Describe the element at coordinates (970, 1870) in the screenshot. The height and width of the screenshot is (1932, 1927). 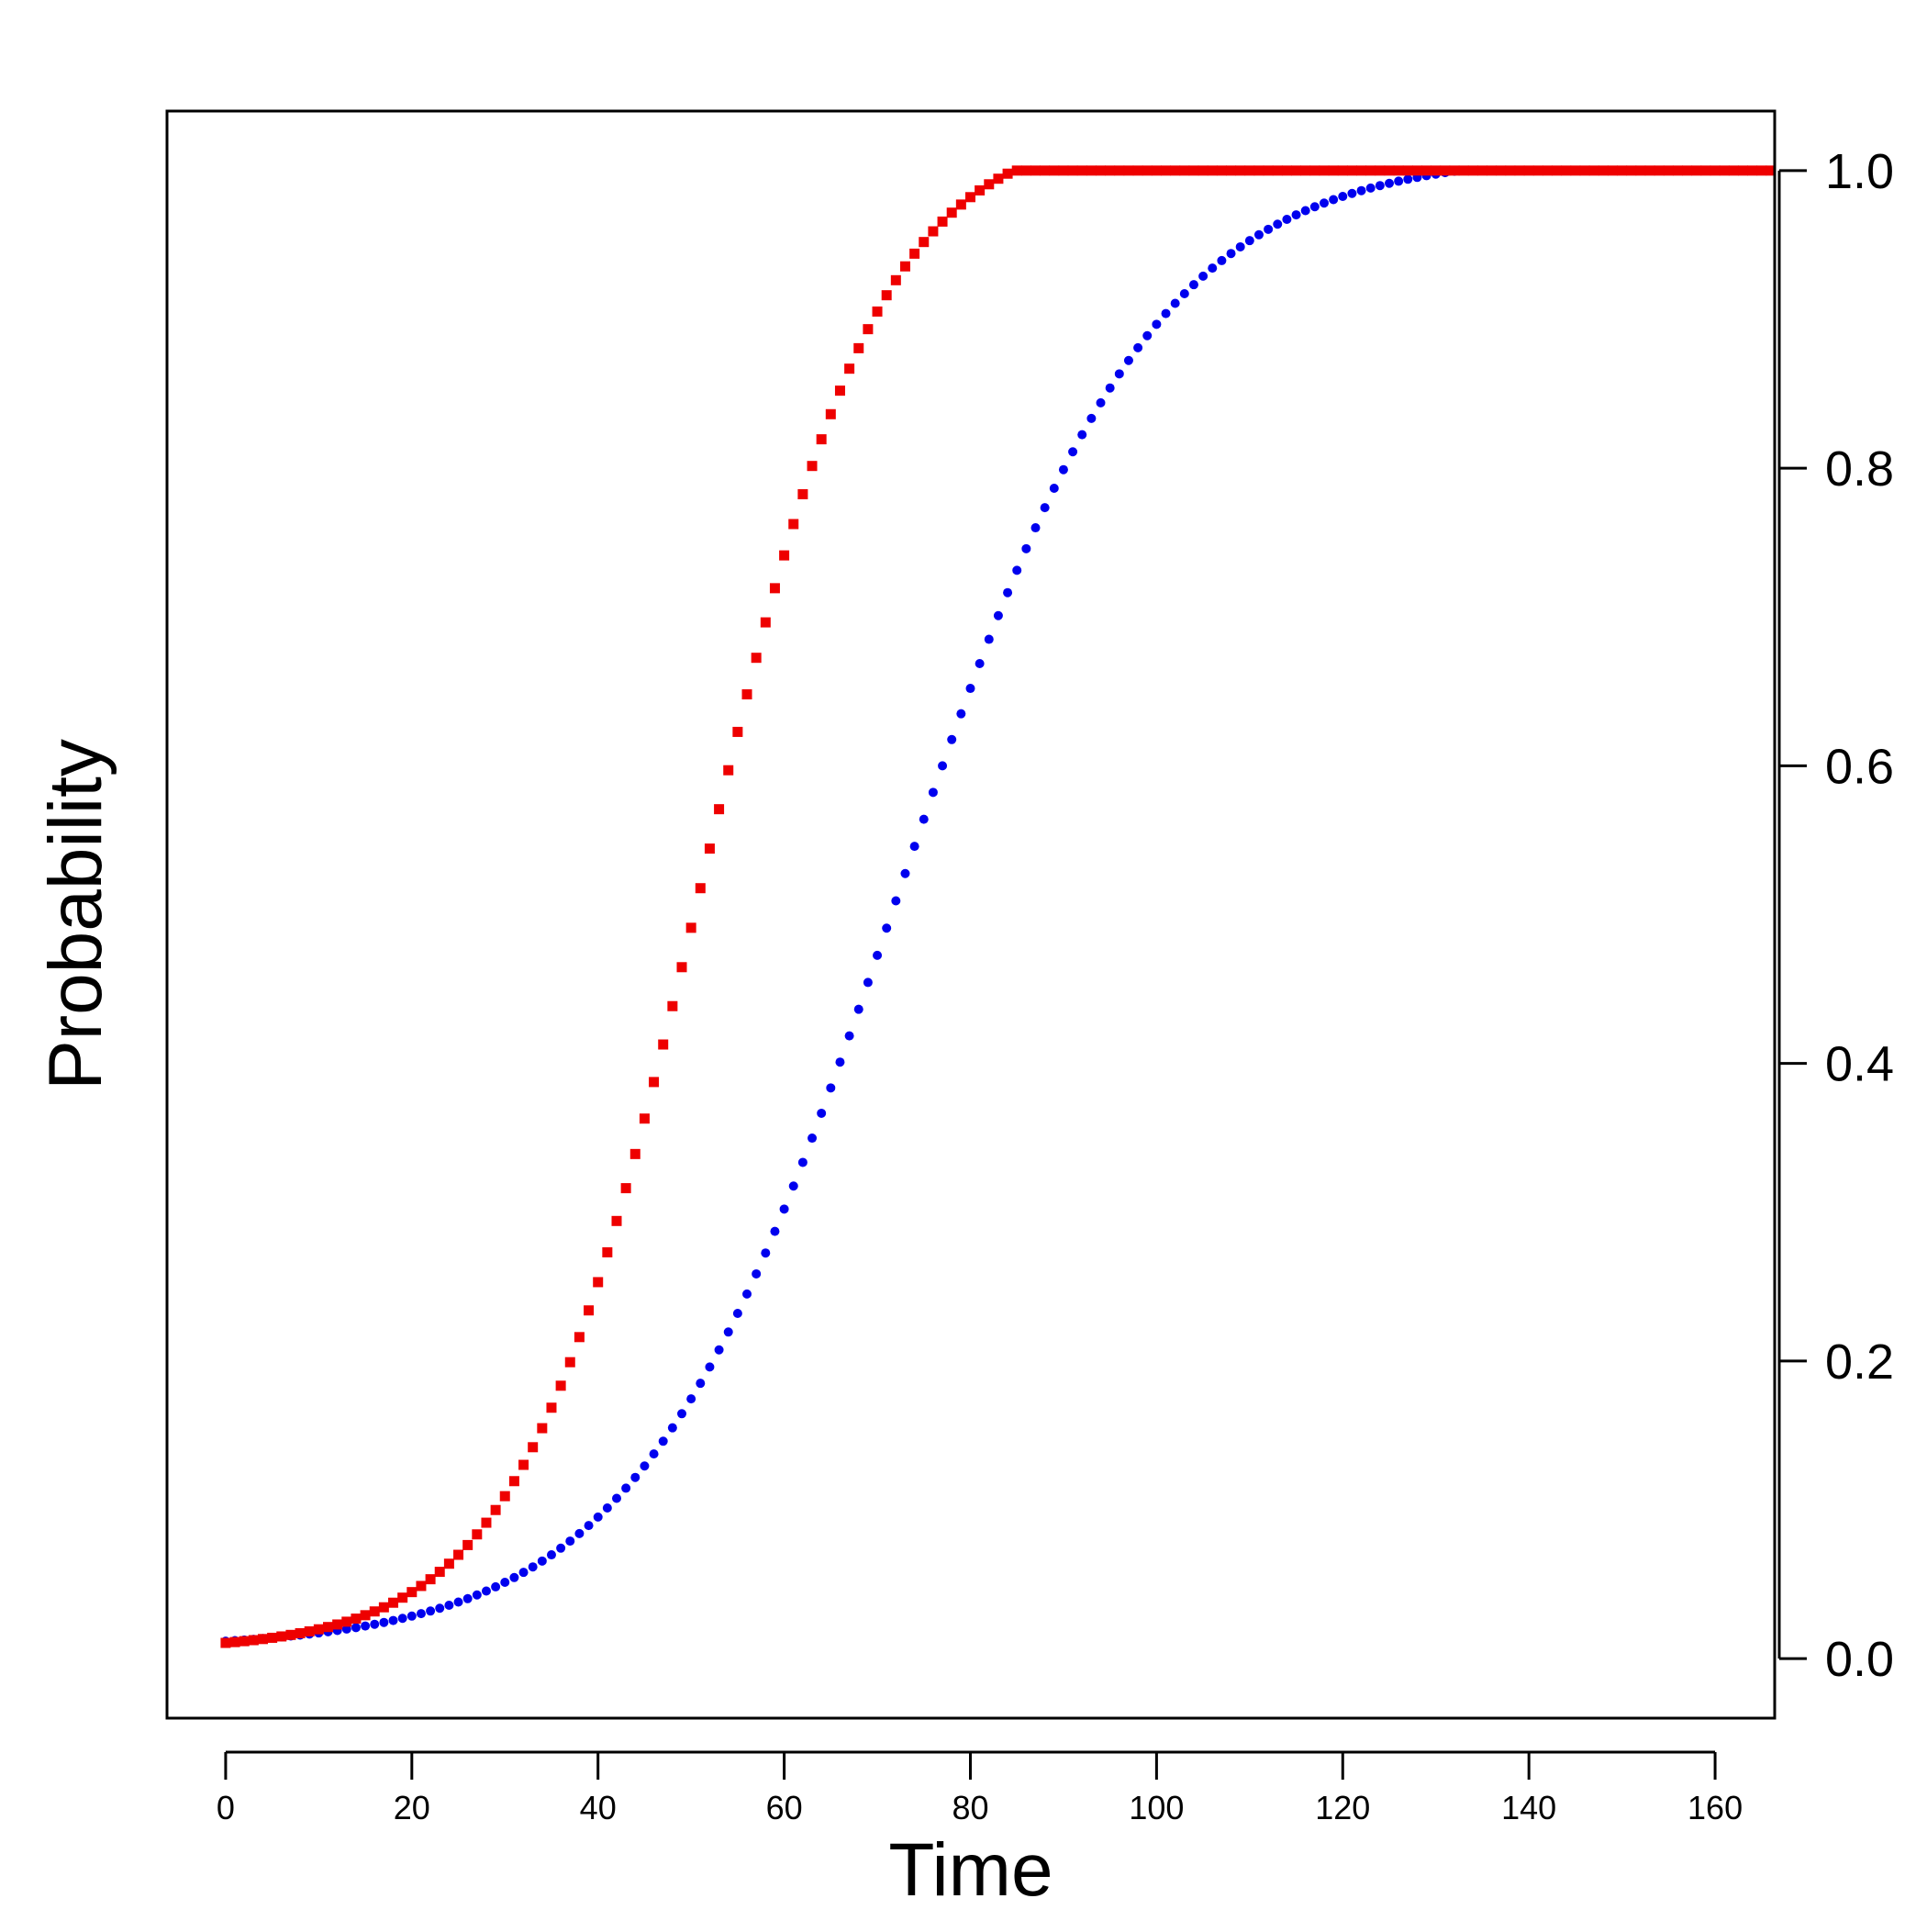
I see `x-axis-title: Time` at that location.